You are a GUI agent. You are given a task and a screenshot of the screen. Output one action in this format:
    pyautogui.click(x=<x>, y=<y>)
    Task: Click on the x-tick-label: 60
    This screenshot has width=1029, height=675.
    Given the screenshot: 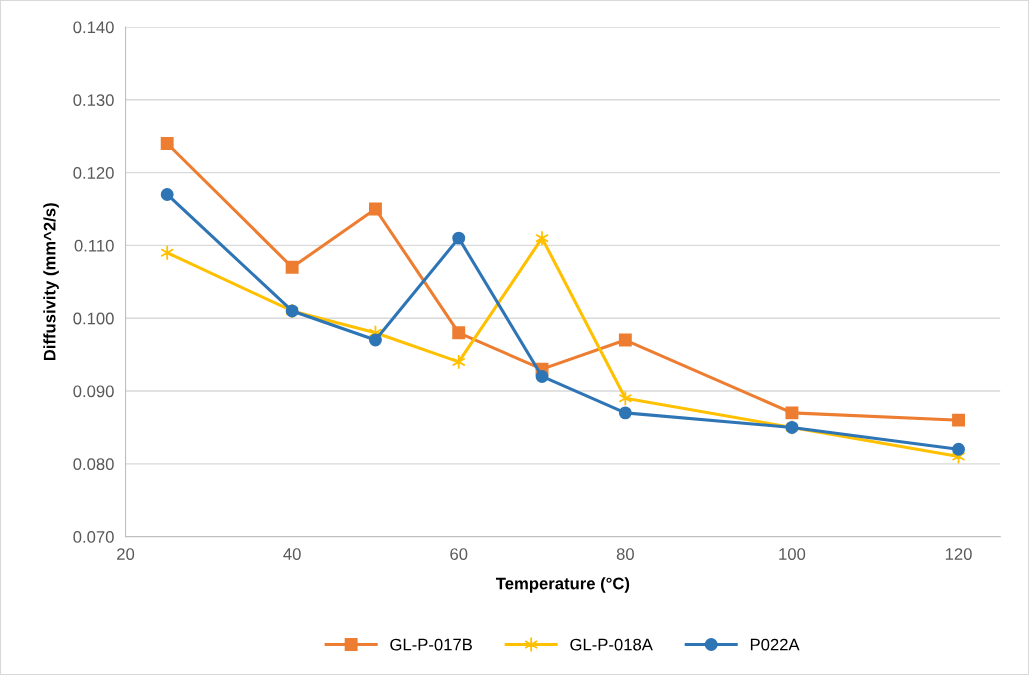 What is the action you would take?
    pyautogui.click(x=459, y=554)
    